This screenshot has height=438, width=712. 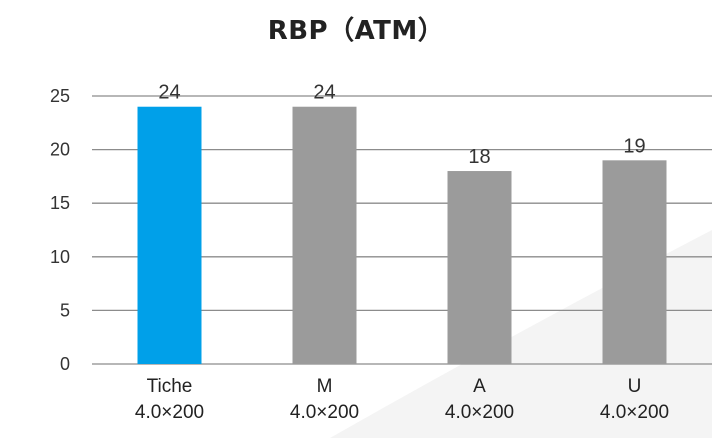 I want to click on category-name: M, so click(x=325, y=386).